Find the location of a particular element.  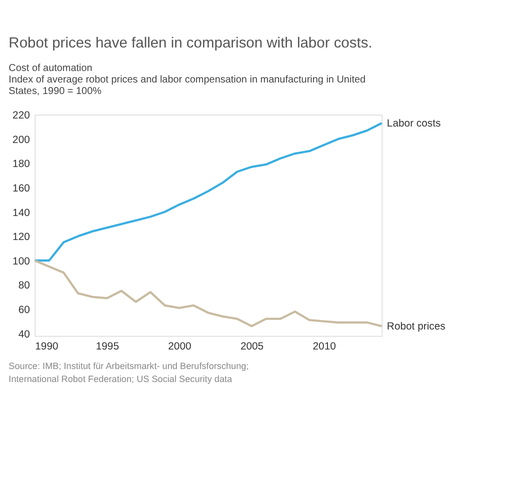

y-axis-title: Index of average robot prices and labor compensation in manufacturing in United States, 1990 = 100% is located at coordinates (187, 86).